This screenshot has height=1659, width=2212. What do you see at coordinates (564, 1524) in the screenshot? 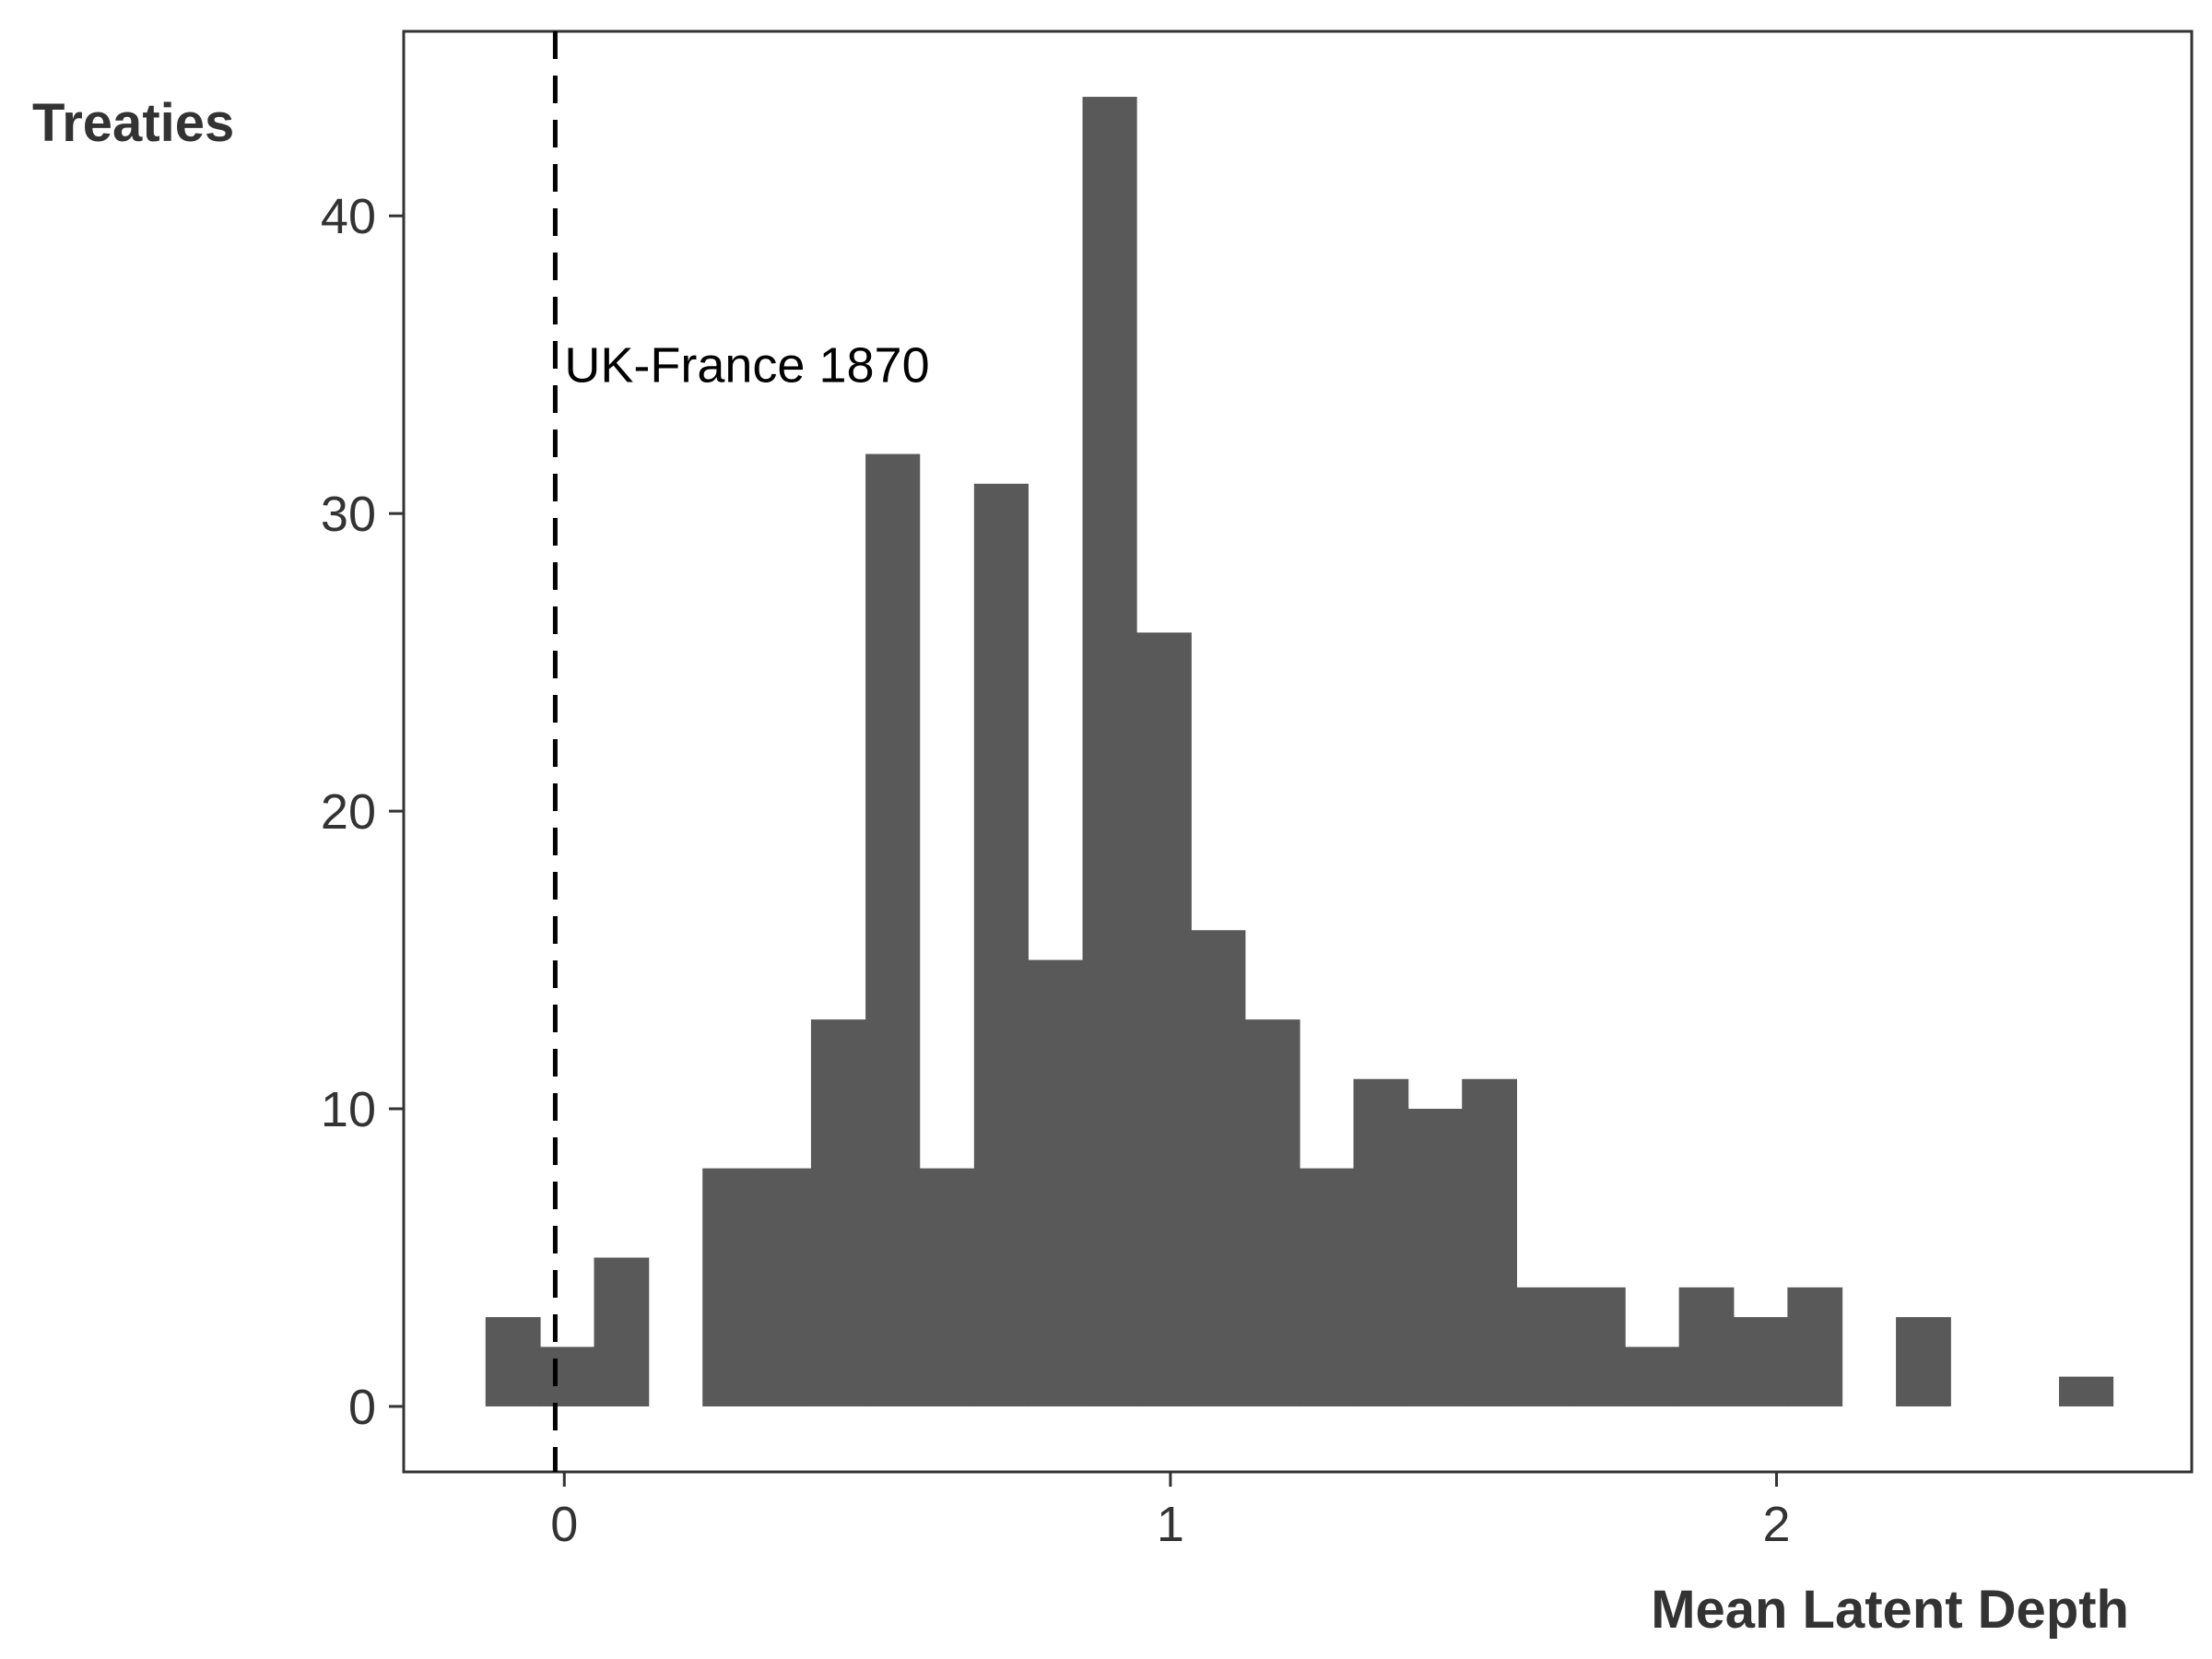
I see `x-tick-label: 0` at bounding box center [564, 1524].